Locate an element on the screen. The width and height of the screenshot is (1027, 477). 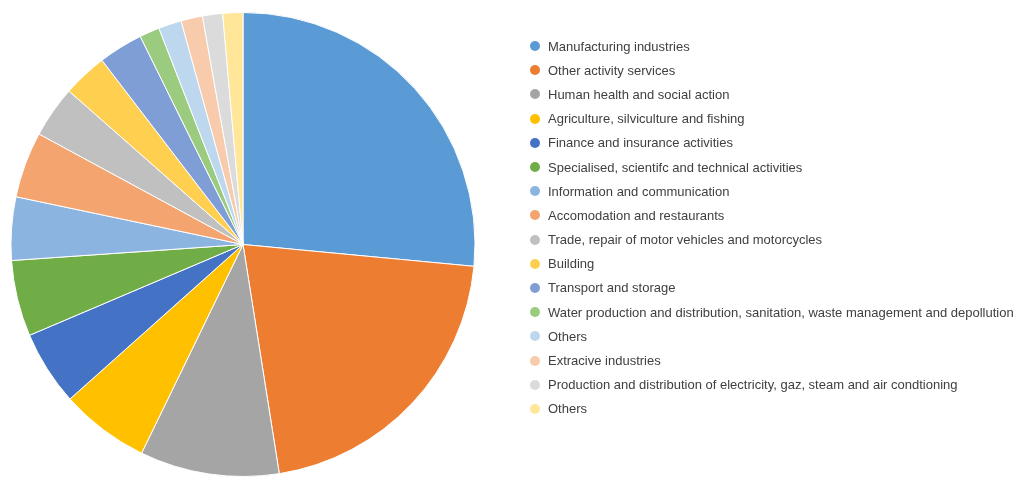
legend-label: Trade, repair of motor vehicles and motorcycles is located at coordinates (685, 240).